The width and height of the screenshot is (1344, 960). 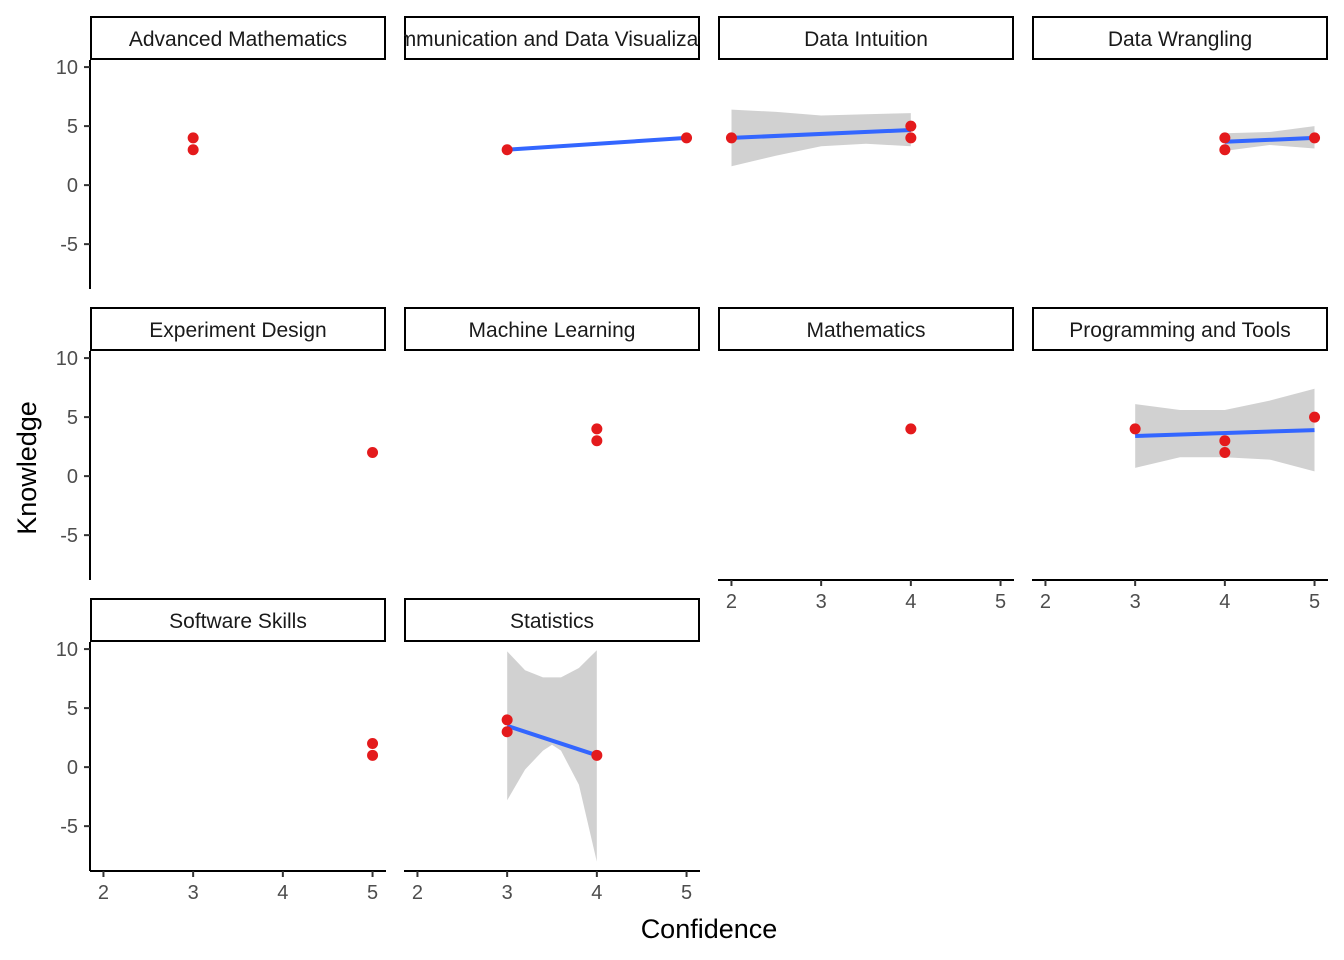 What do you see at coordinates (709, 929) in the screenshot?
I see `x-axis-title: Confidence` at bounding box center [709, 929].